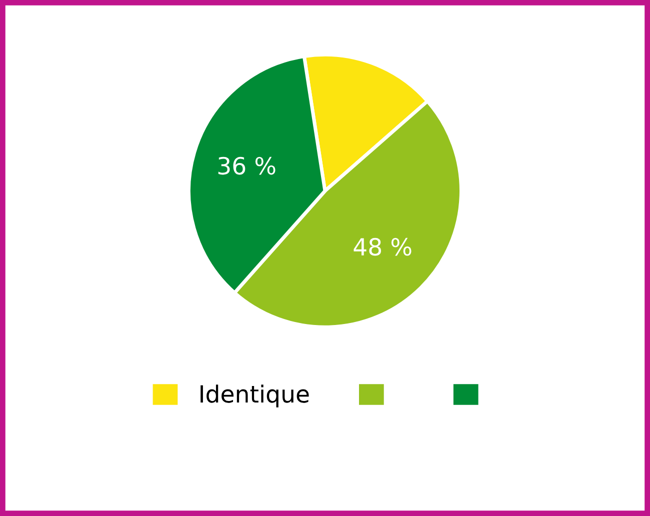  I want to click on legend-label: Identique, so click(254, 396).